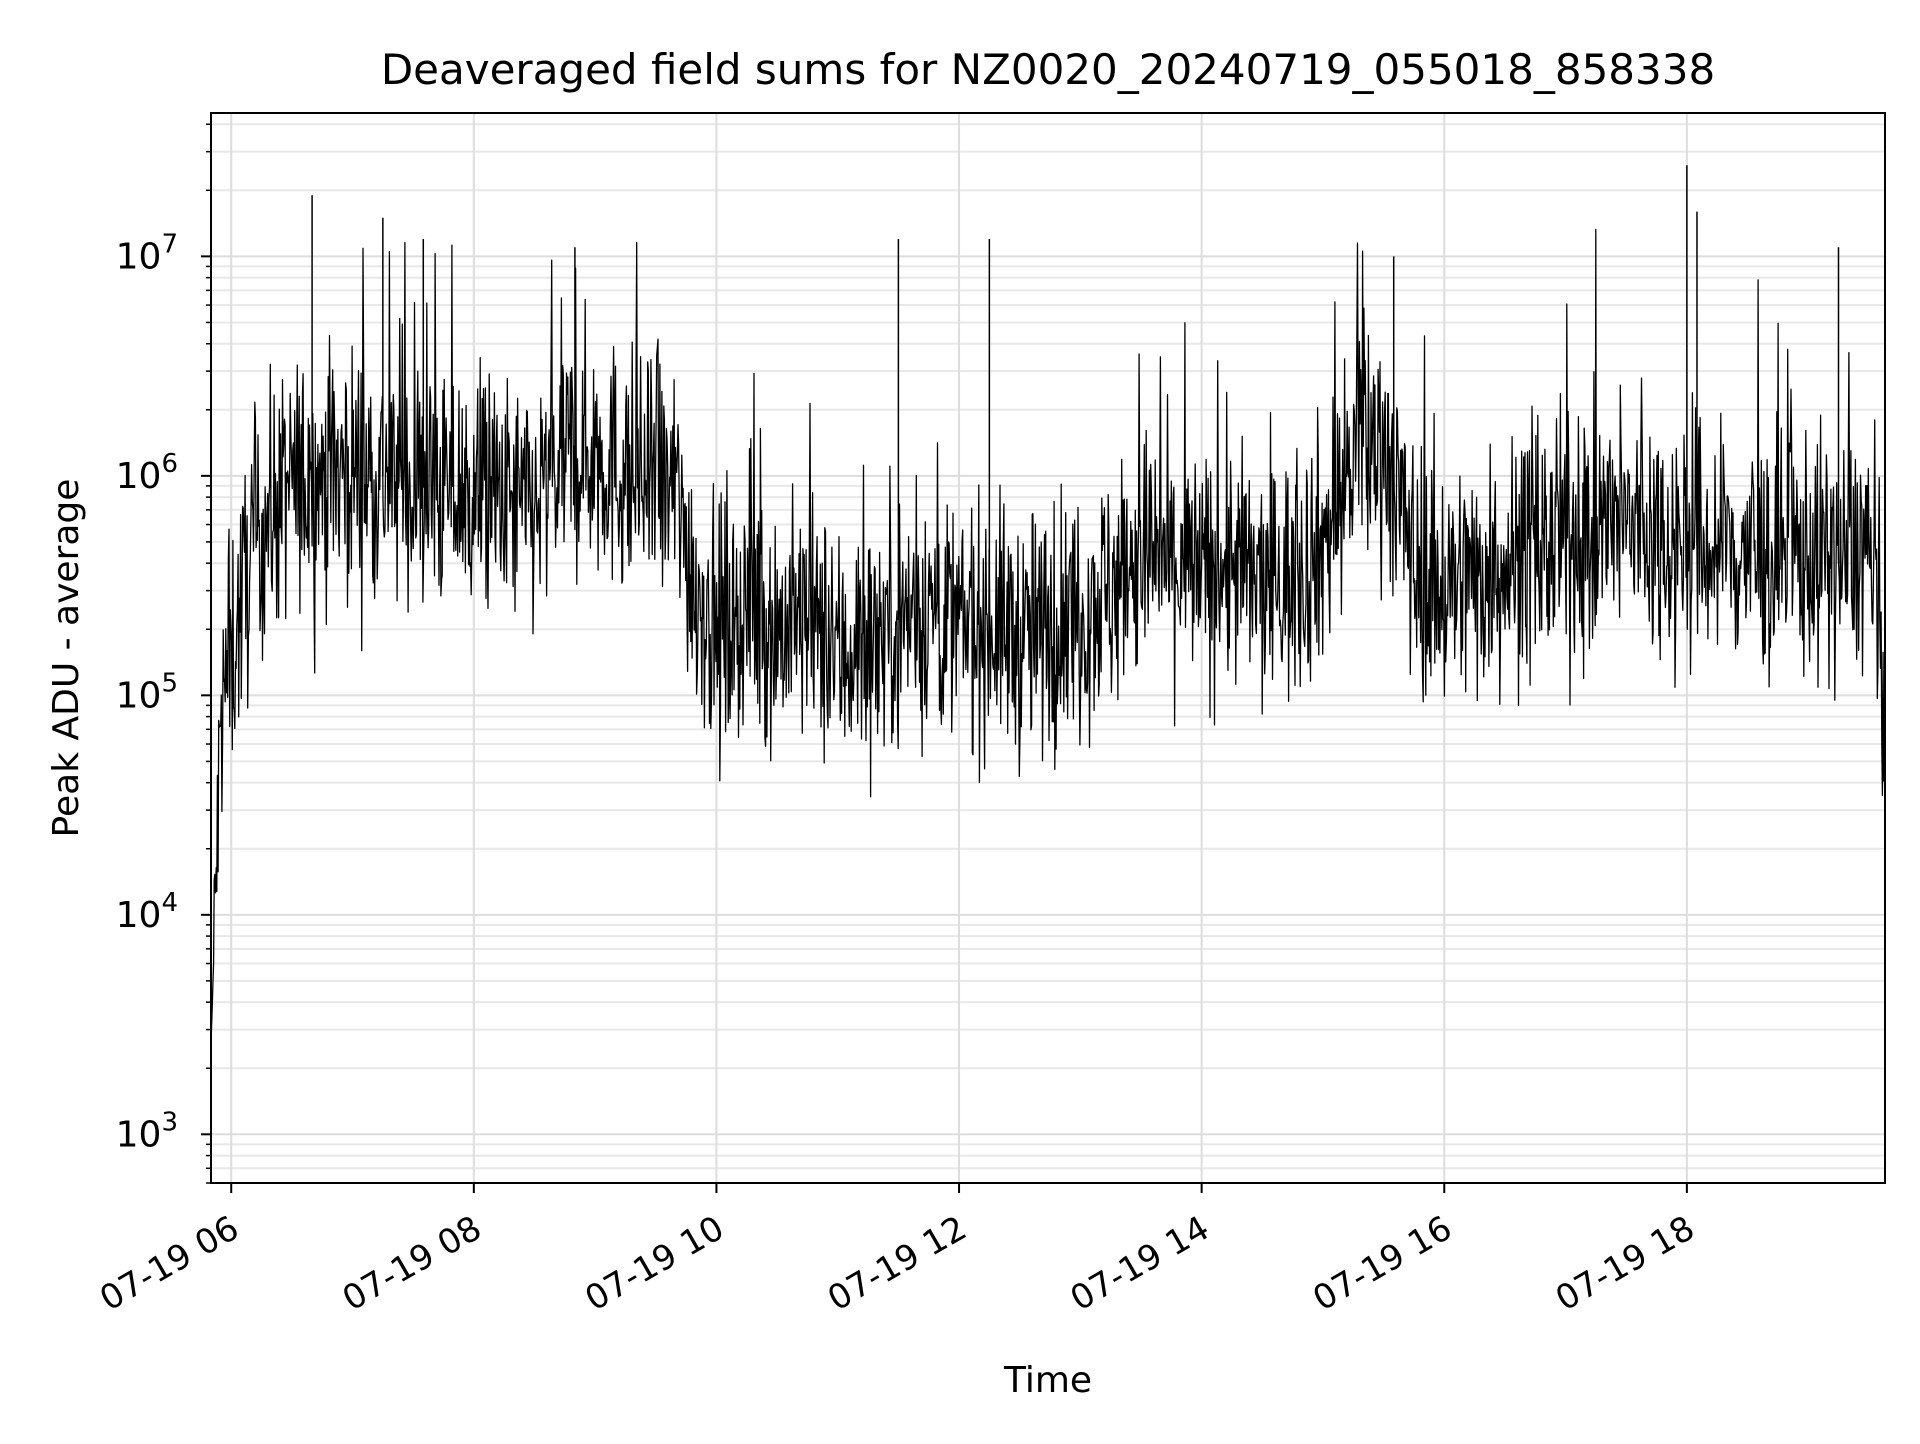 The height and width of the screenshot is (1444, 1920). What do you see at coordinates (66, 658) in the screenshot?
I see `y-axis-label: Peak ADU - average` at bounding box center [66, 658].